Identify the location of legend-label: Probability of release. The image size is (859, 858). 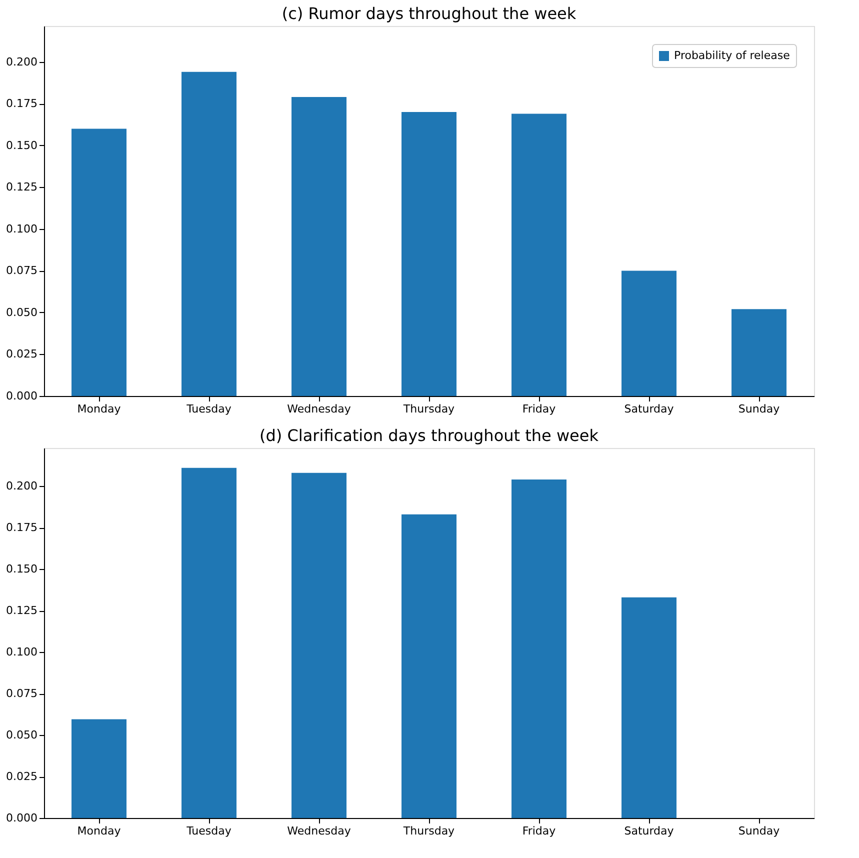
(732, 55).